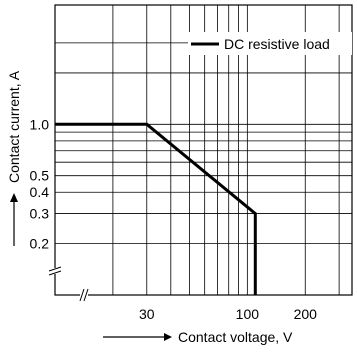  I want to click on x-tick-label: 30, so click(147, 314).